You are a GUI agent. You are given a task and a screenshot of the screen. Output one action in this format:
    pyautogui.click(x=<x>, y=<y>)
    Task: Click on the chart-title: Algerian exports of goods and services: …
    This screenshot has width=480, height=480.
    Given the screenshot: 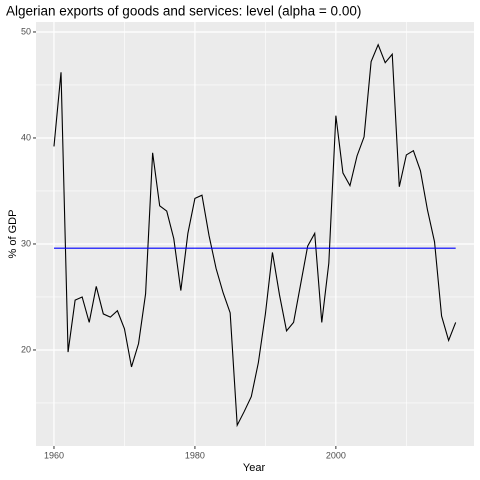 What is the action you would take?
    pyautogui.click(x=183, y=11)
    